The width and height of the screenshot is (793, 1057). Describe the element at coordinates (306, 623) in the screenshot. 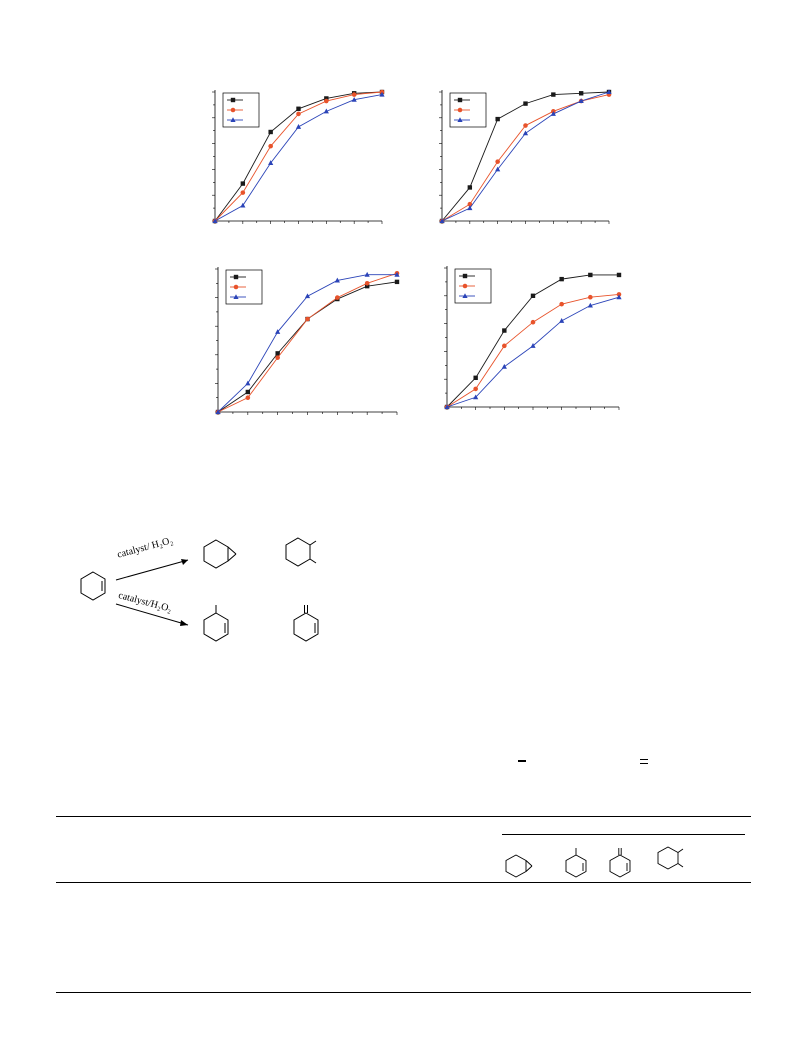

I see `enone-product` at that location.